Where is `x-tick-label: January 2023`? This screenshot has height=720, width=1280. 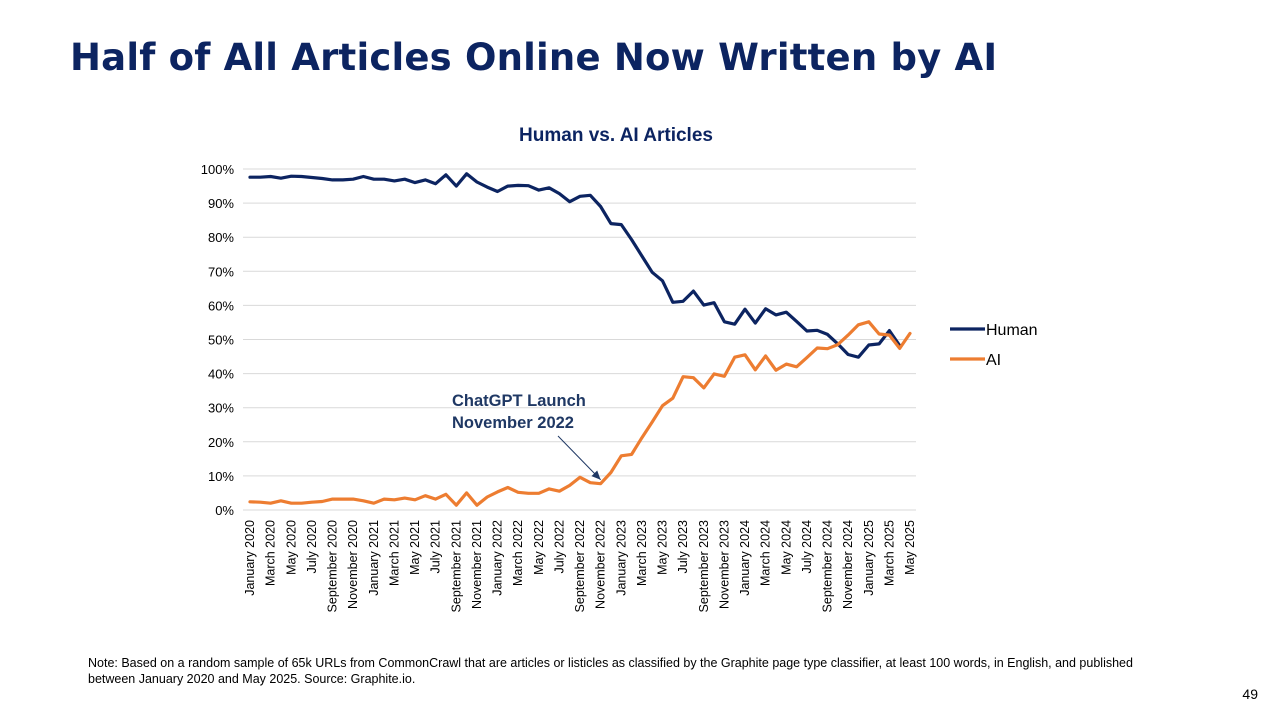
x-tick-label: January 2023 is located at coordinates (621, 558).